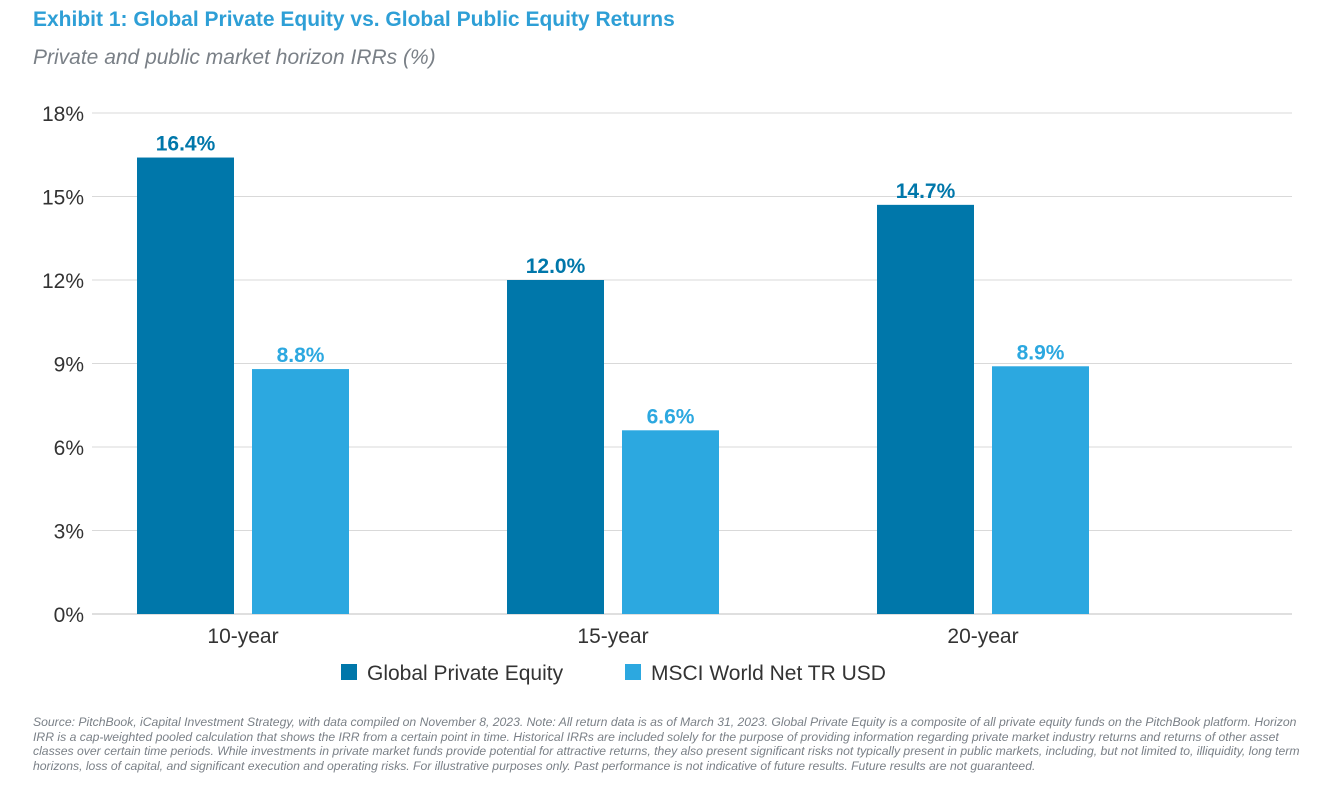 This screenshot has height=807, width=1334. I want to click on legend-label: Global Private Equity, so click(465, 673).